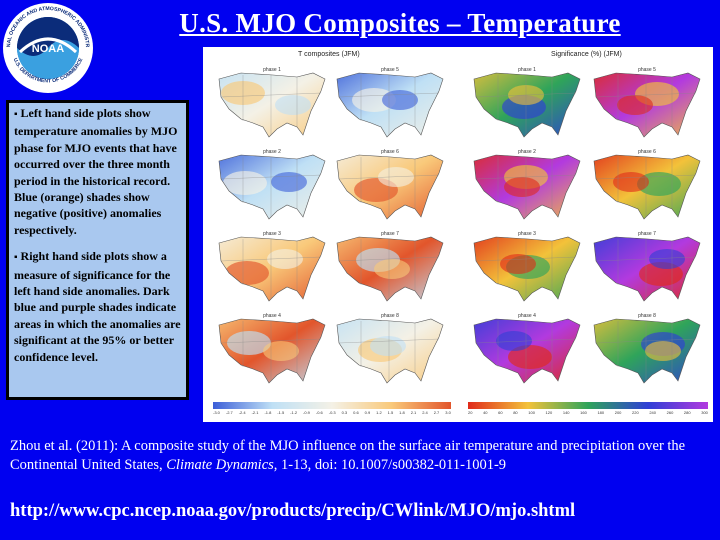 This screenshot has width=720, height=540. Describe the element at coordinates (549, 412) in the screenshot. I see `significance-tick-label: 120` at that location.